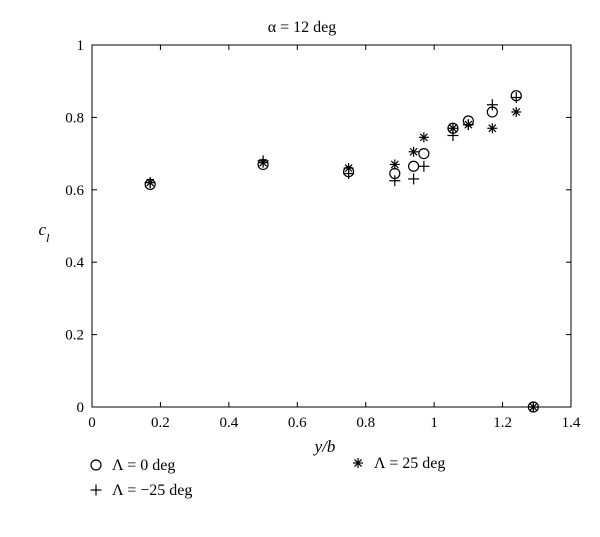 This screenshot has width=600, height=537. What do you see at coordinates (143, 465) in the screenshot?
I see `legend-label: Λ = 0 deg` at bounding box center [143, 465].